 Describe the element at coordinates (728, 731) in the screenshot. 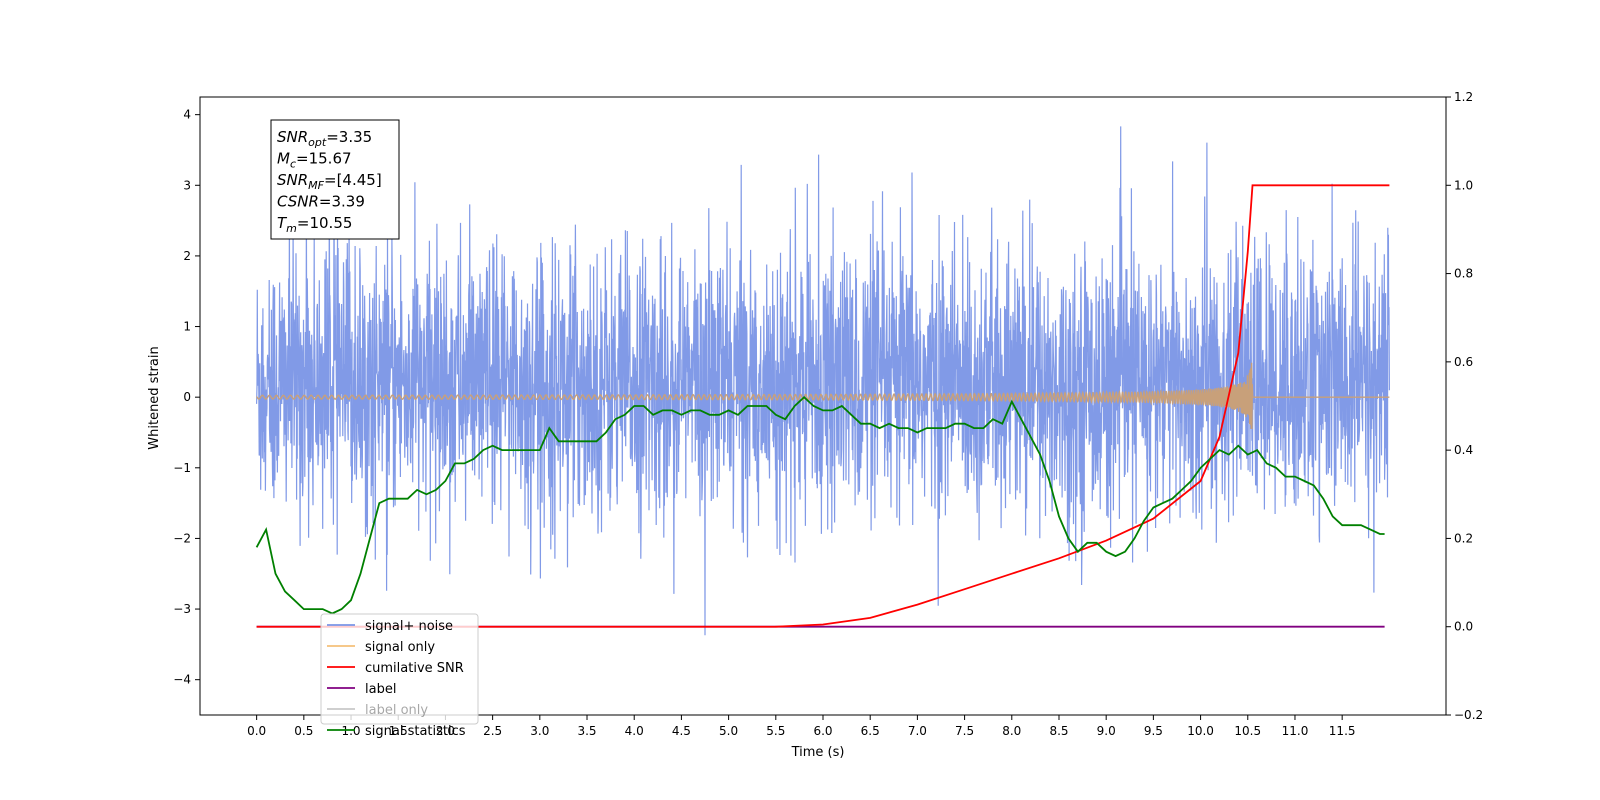

I see `x-tick-label: 5.0` at that location.